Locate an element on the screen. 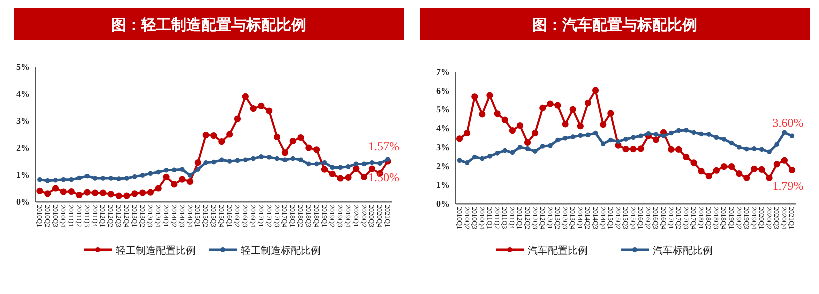 The height and width of the screenshot is (294, 819). chart-title: 图：汽车配置与标配比例 is located at coordinates (615, 25).